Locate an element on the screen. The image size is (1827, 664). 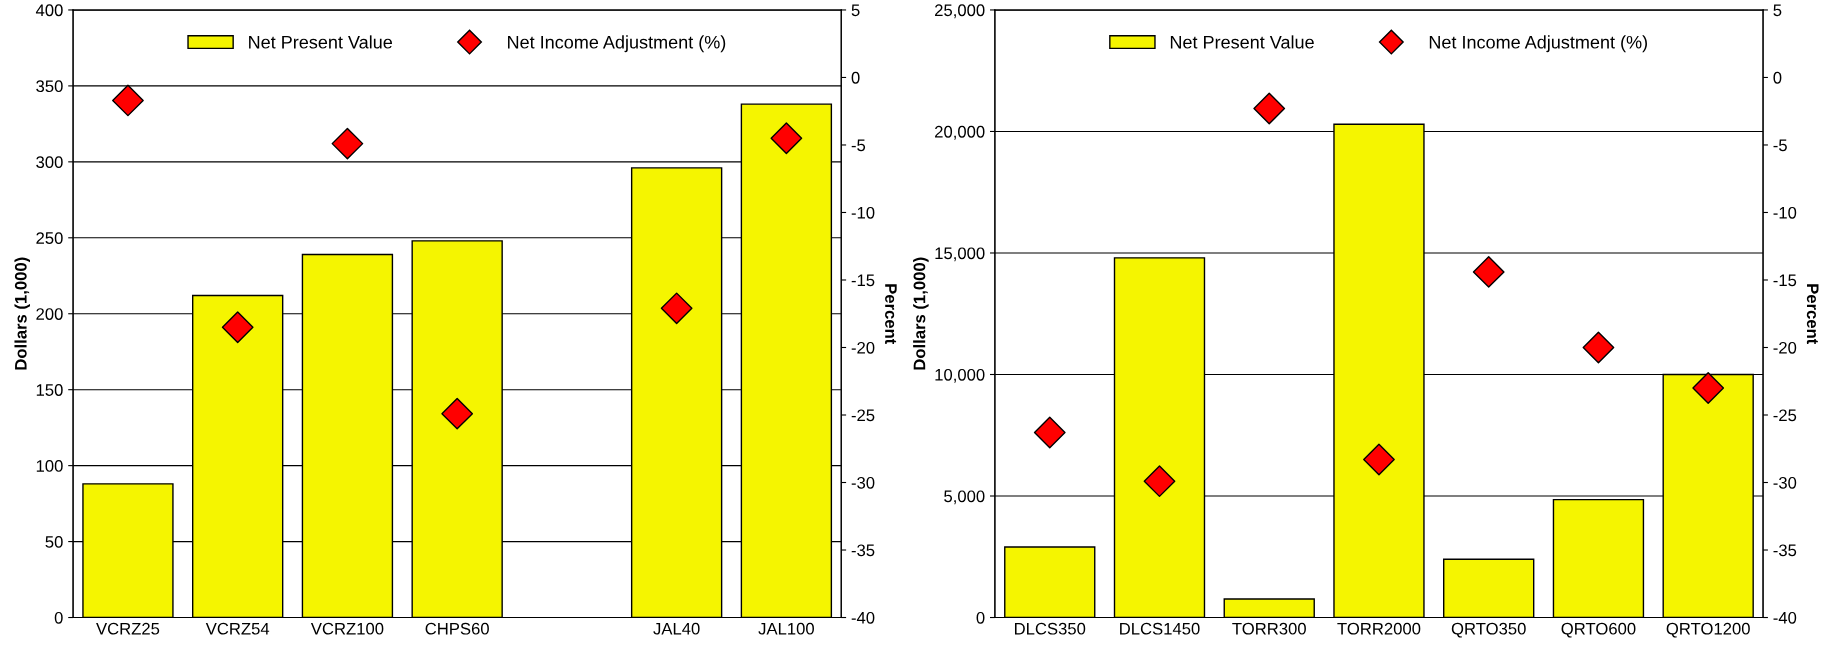
y-tick-label: 150 is located at coordinates (49, 390).